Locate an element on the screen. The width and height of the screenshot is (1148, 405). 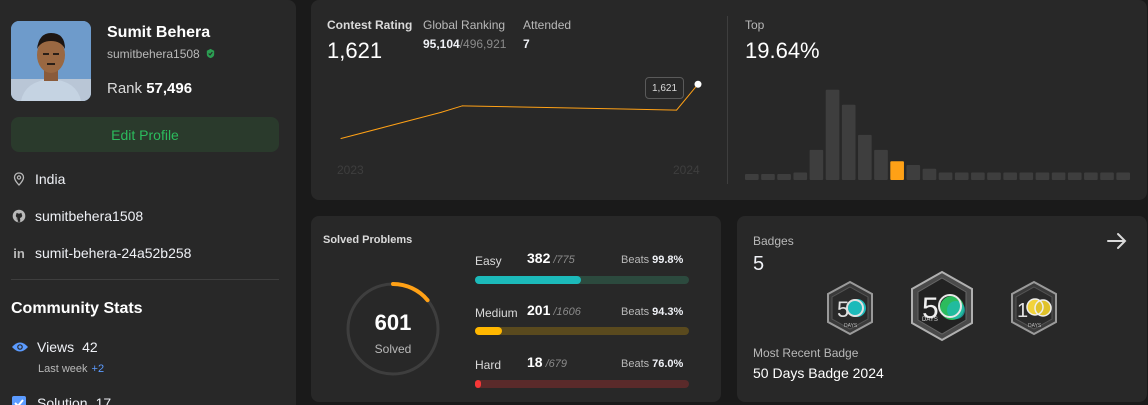
avatar-photo is located at coordinates (51, 61).